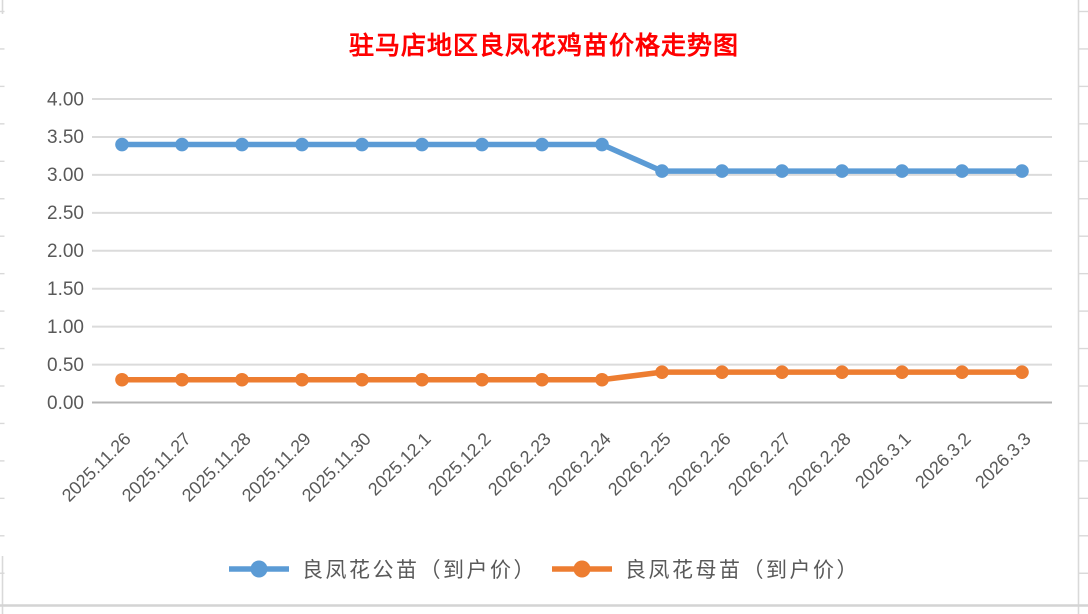 The height and width of the screenshot is (614, 1088). I want to click on x-tick-label: 2026.2.27, so click(759, 464).